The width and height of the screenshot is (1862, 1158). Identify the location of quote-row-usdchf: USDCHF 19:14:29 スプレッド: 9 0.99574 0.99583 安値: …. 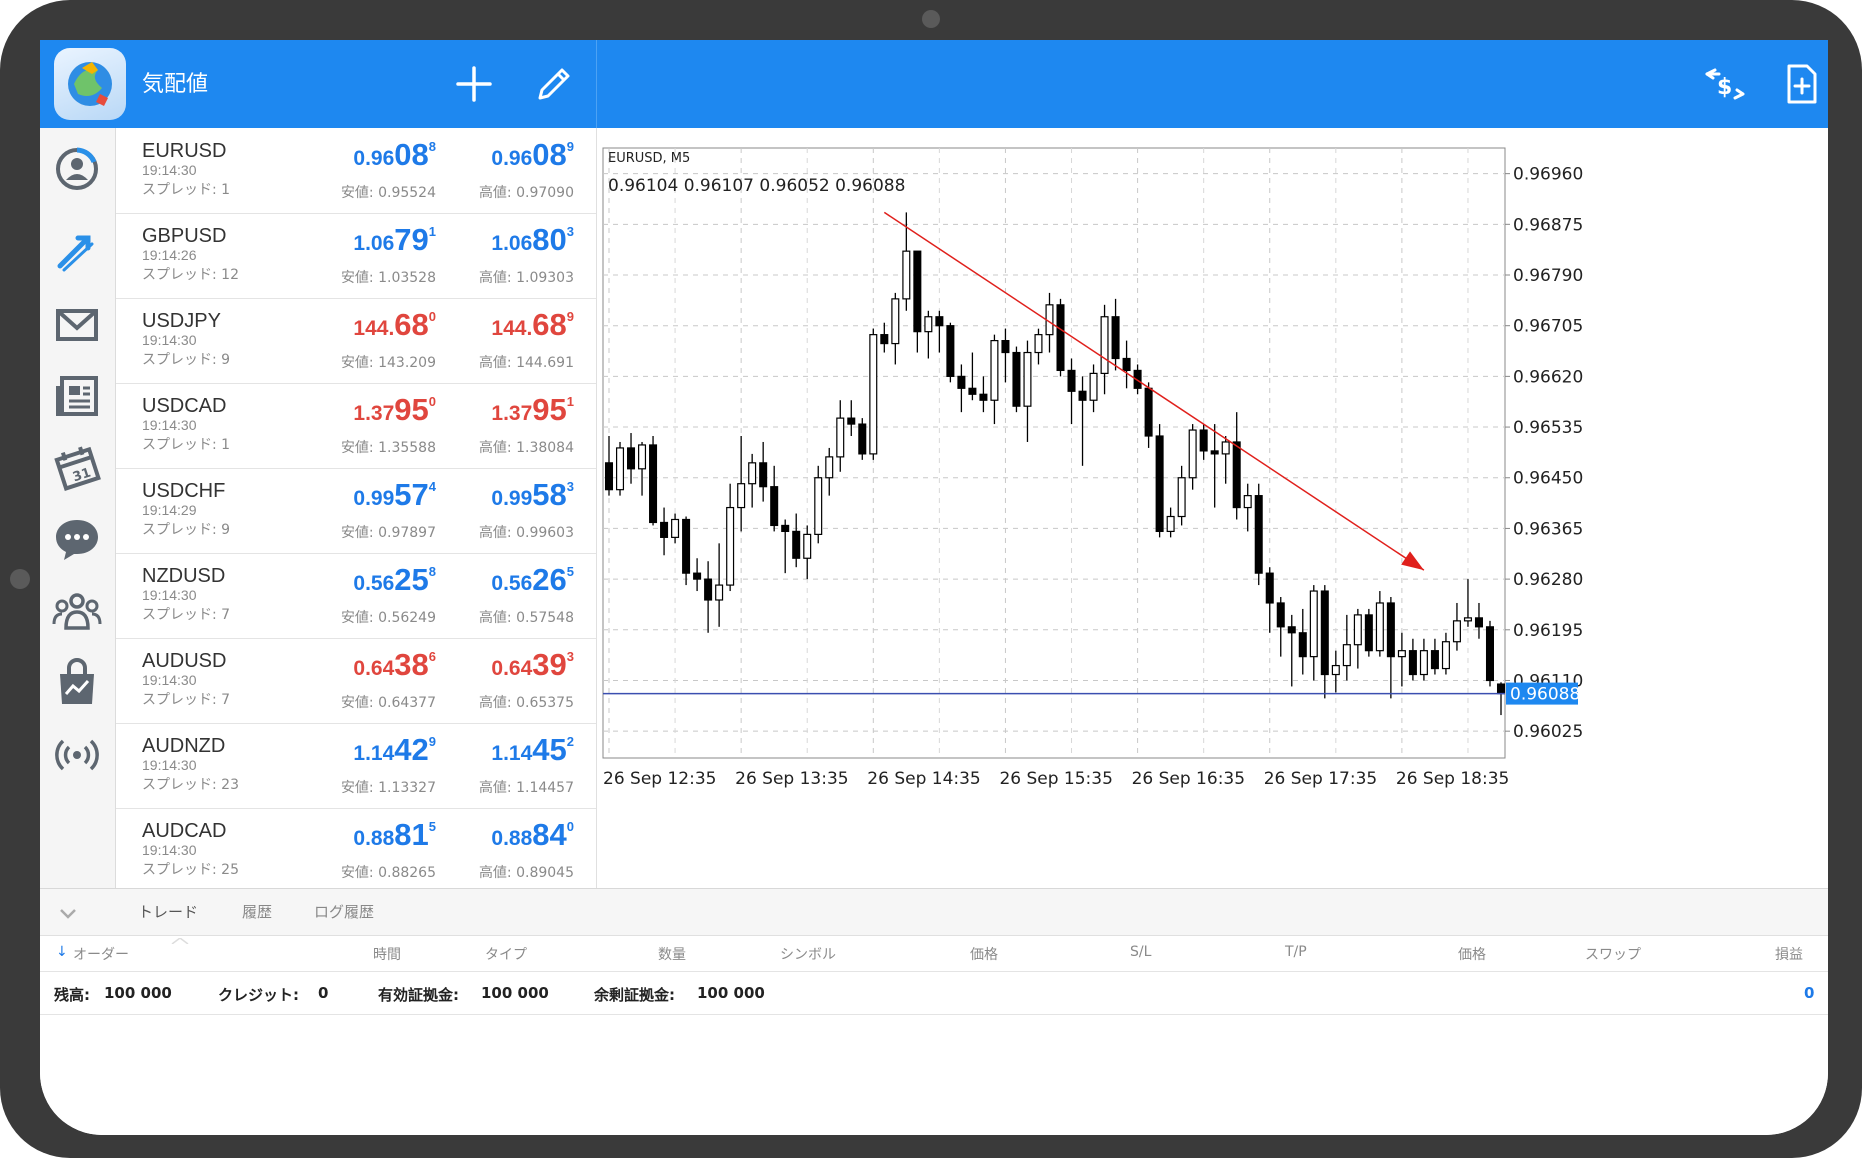
(356, 511).